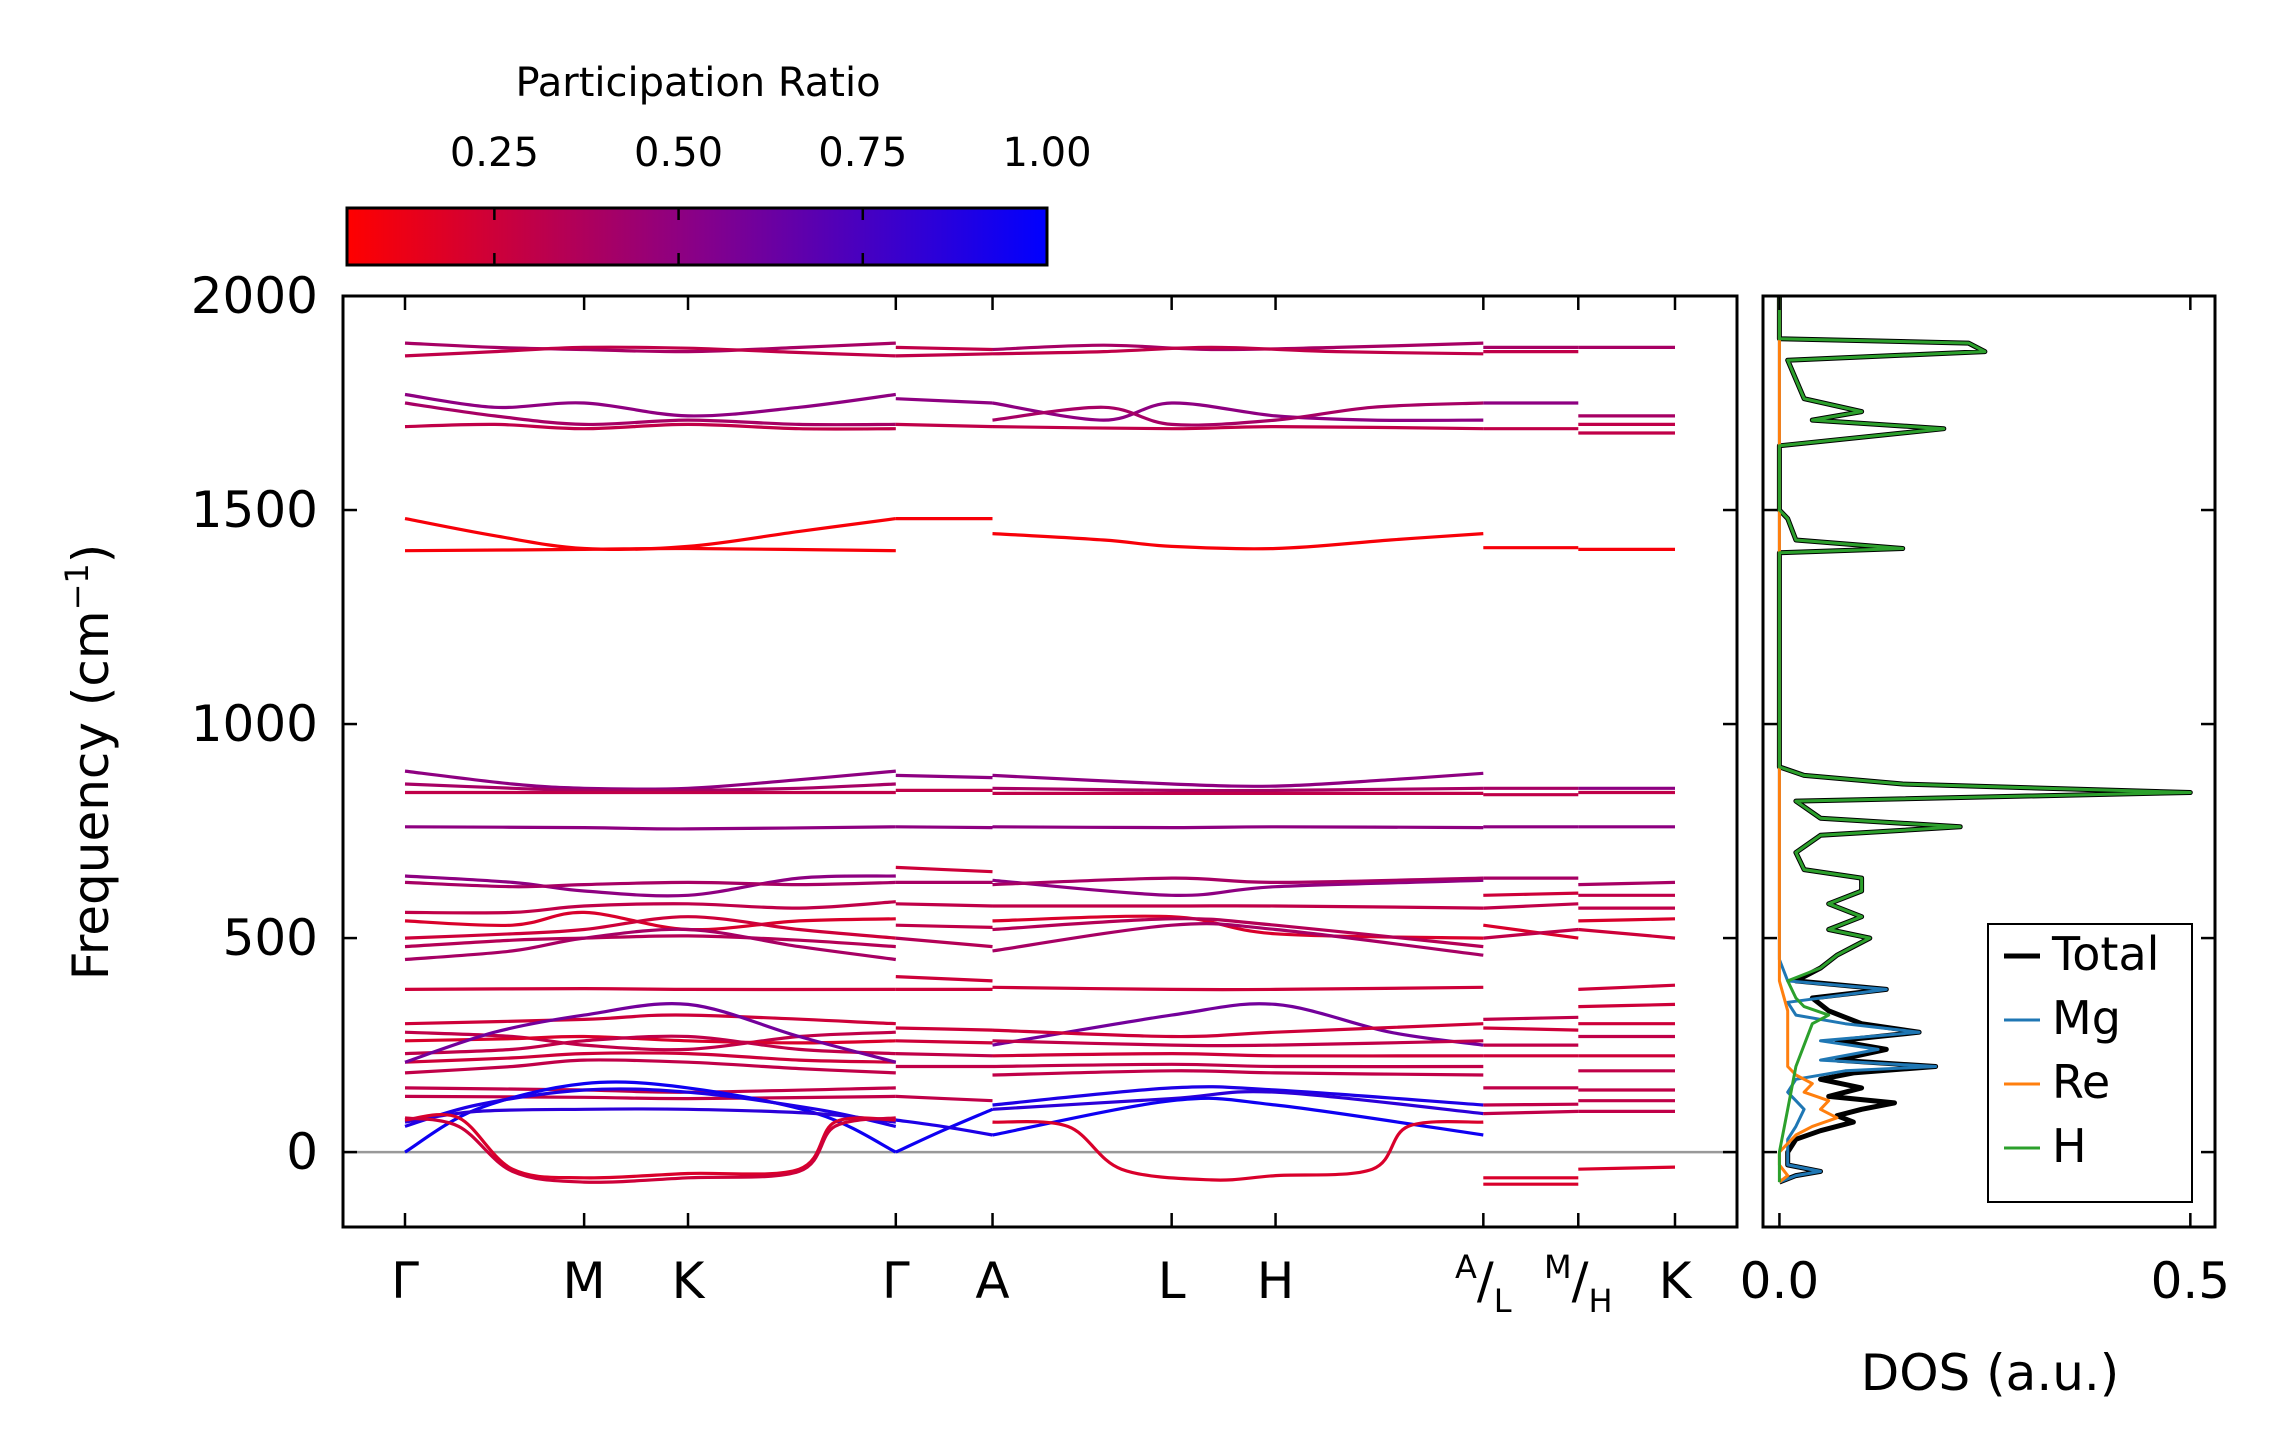 The height and width of the screenshot is (1455, 2283). What do you see at coordinates (2191, 1281) in the screenshot?
I see `dos-x-tick-label: 0.5` at bounding box center [2191, 1281].